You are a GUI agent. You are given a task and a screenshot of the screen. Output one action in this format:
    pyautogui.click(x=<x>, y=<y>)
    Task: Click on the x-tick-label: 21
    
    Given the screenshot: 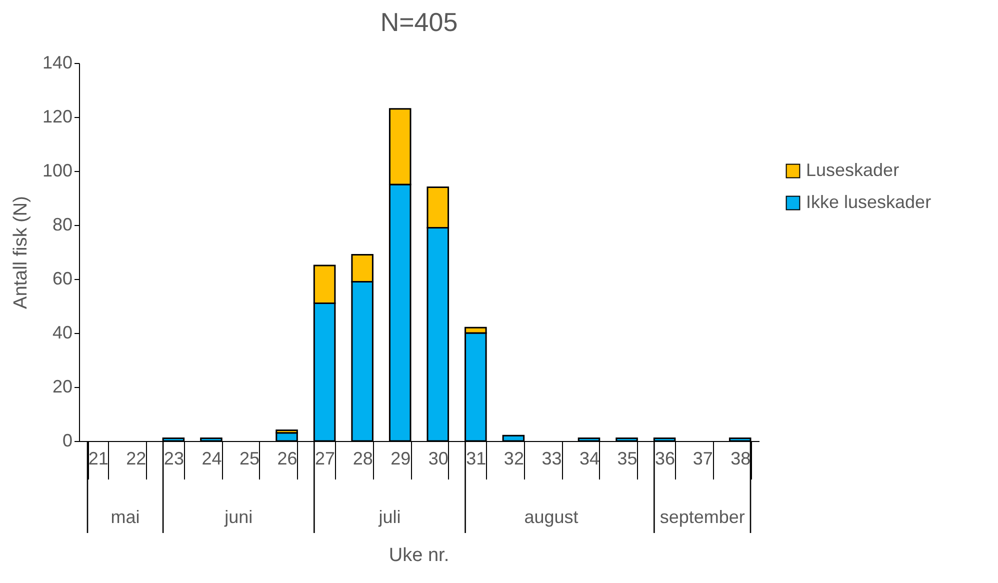 What is the action you would take?
    pyautogui.click(x=98, y=458)
    